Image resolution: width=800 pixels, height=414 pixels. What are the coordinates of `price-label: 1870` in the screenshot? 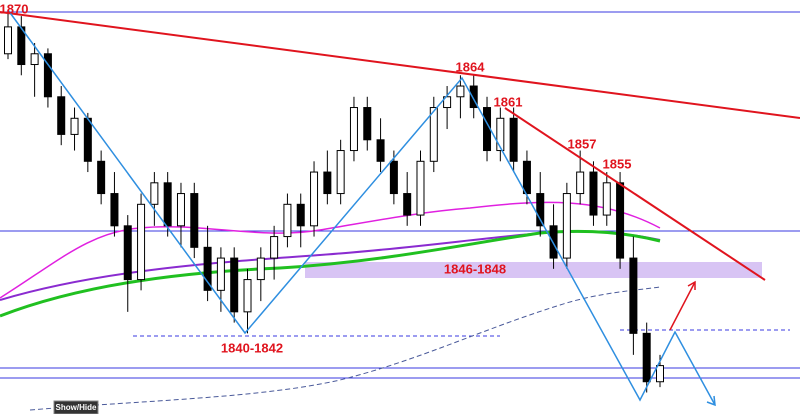 It's located at (14, 8).